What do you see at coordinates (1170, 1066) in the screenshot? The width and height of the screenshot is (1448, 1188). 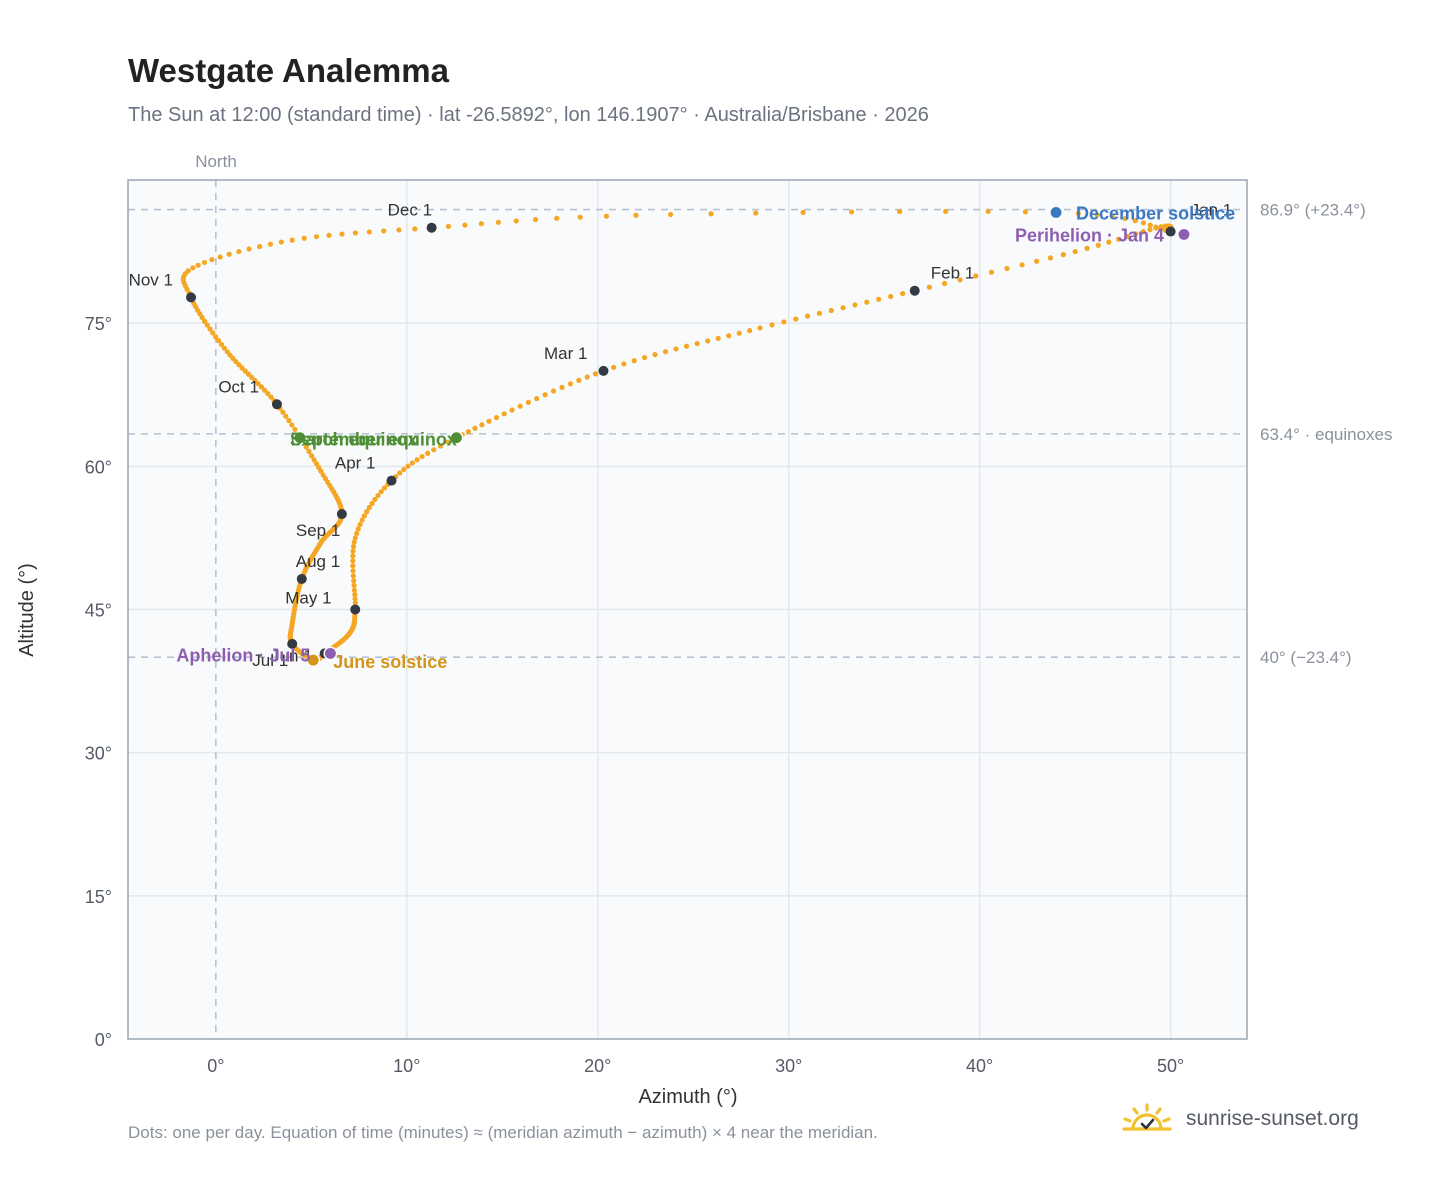 I see `x-tick-label: 50°` at bounding box center [1170, 1066].